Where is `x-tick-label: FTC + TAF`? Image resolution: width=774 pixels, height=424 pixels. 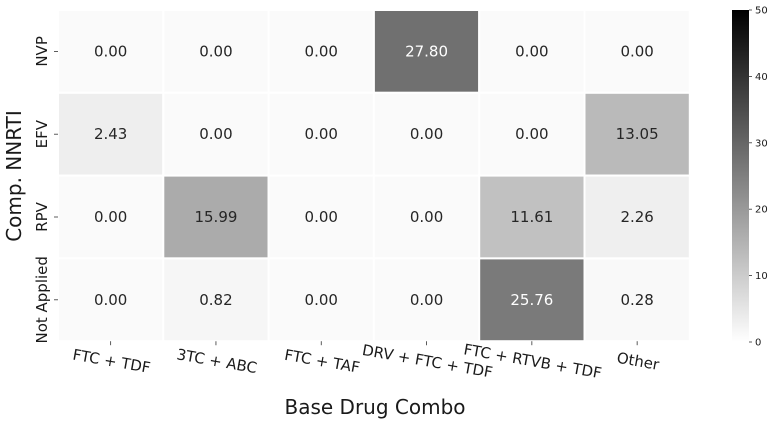
x-tick-label: FTC + TAF is located at coordinates (322, 361).